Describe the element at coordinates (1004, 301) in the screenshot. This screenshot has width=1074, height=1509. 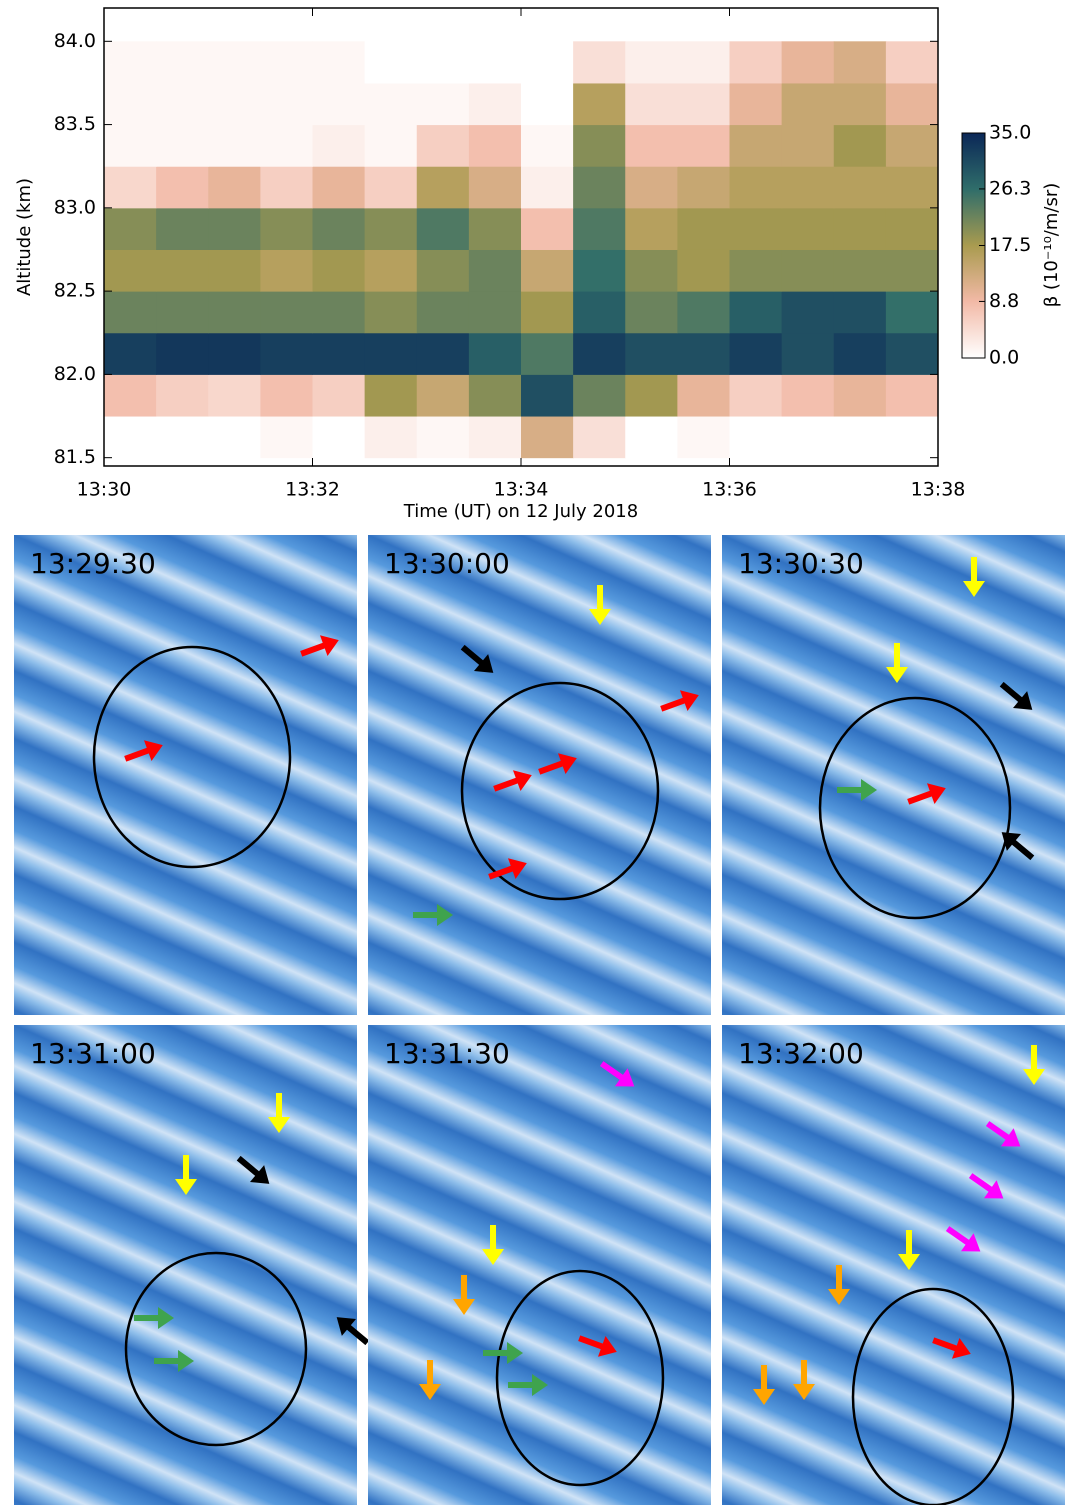
I see `colorbar-tick-label: 8.8` at that location.